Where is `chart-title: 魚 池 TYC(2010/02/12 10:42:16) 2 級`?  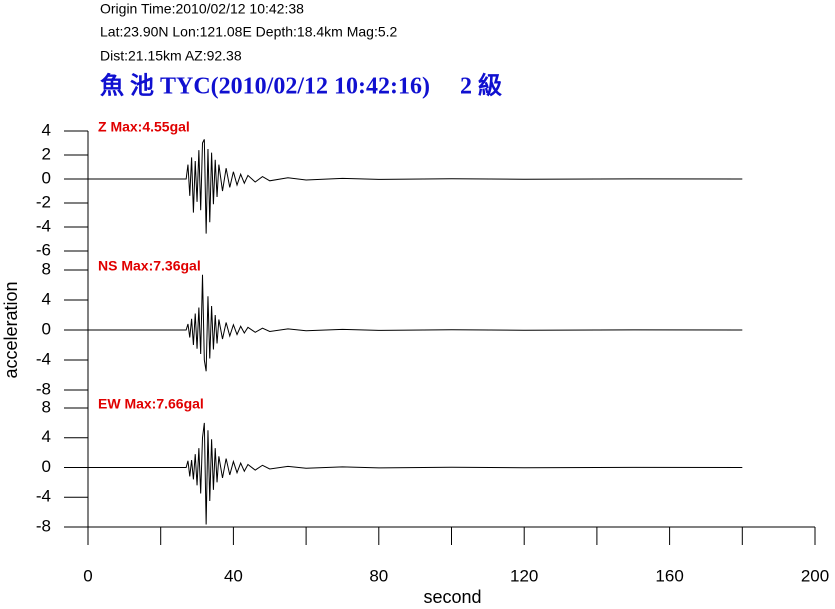 chart-title: 魚 池 TYC(2010/02/12 10:42:16) 2 級 is located at coordinates (301, 86).